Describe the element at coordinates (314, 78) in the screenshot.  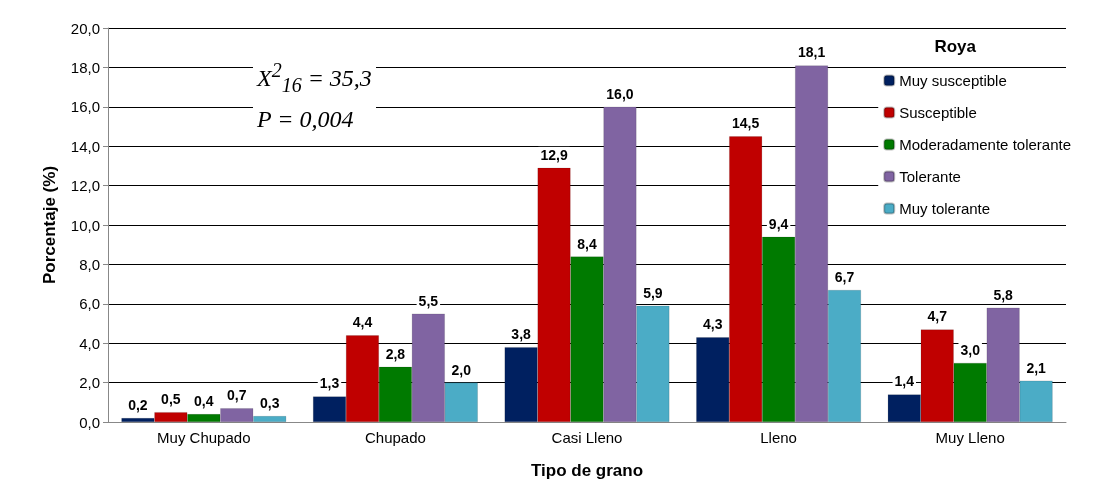
I see `annotation: X$^{2}$$_{16}$ = 35,3` at that location.